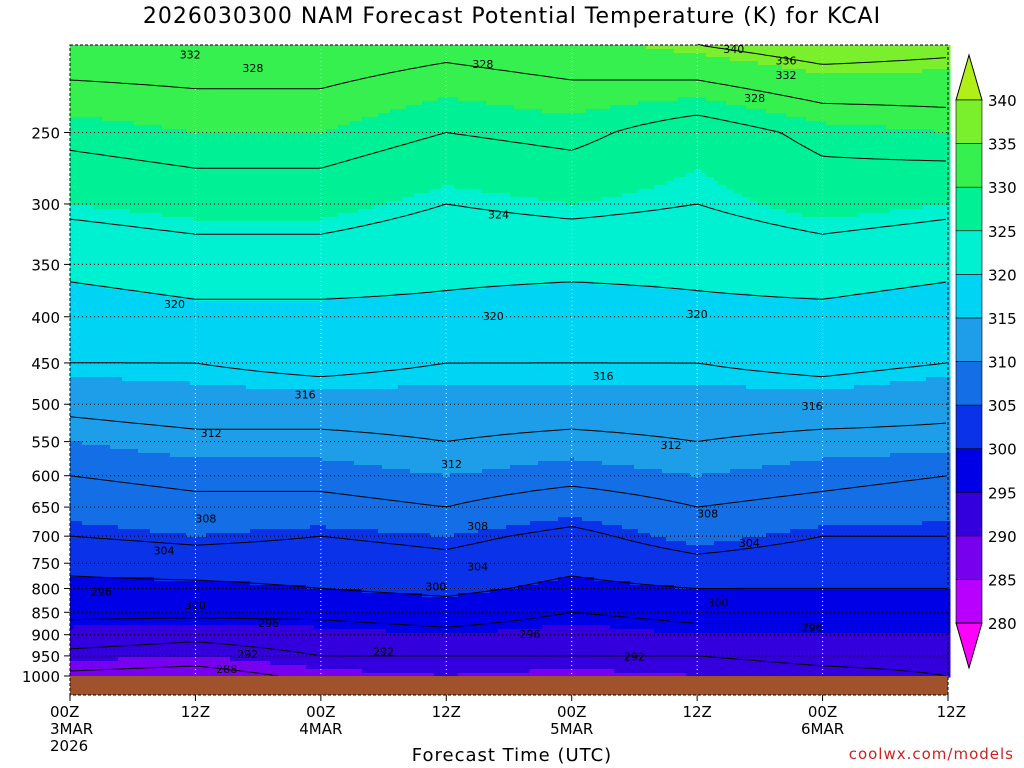 The image size is (1024, 768). I want to click on colorbar-label: 320, so click(1002, 275).